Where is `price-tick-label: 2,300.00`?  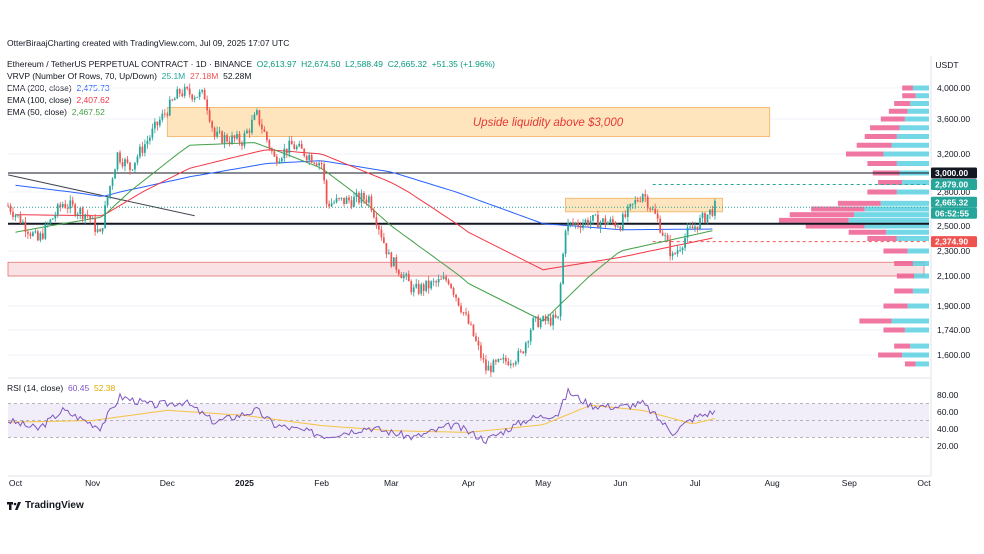 price-tick-label: 2,300.00 is located at coordinates (953, 251).